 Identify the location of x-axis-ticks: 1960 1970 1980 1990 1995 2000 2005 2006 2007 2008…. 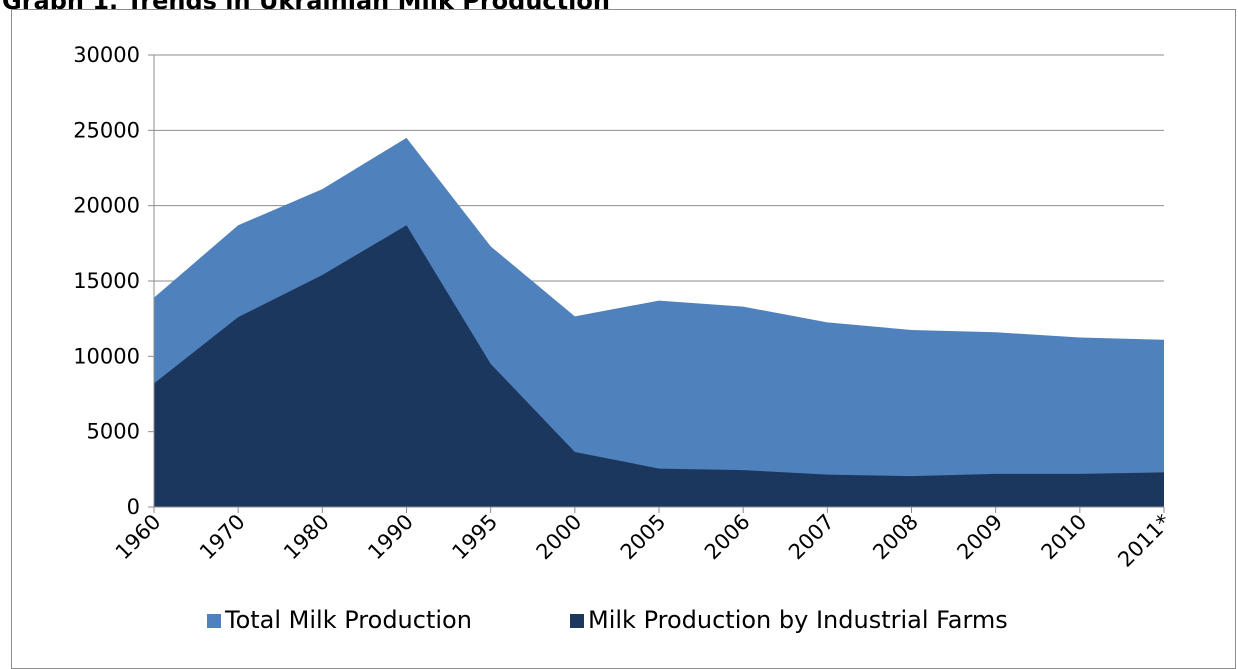
(643, 539).